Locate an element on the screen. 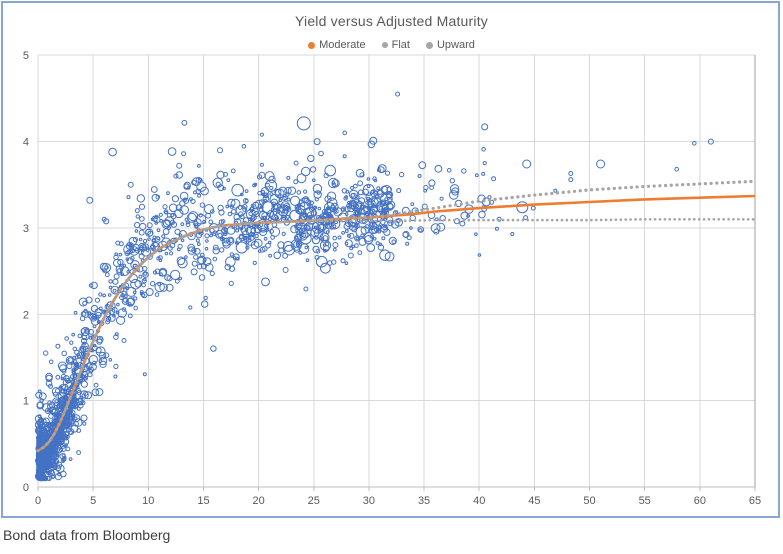 Image resolution: width=783 pixels, height=554 pixels. svg-text: 55 is located at coordinates (645, 501).